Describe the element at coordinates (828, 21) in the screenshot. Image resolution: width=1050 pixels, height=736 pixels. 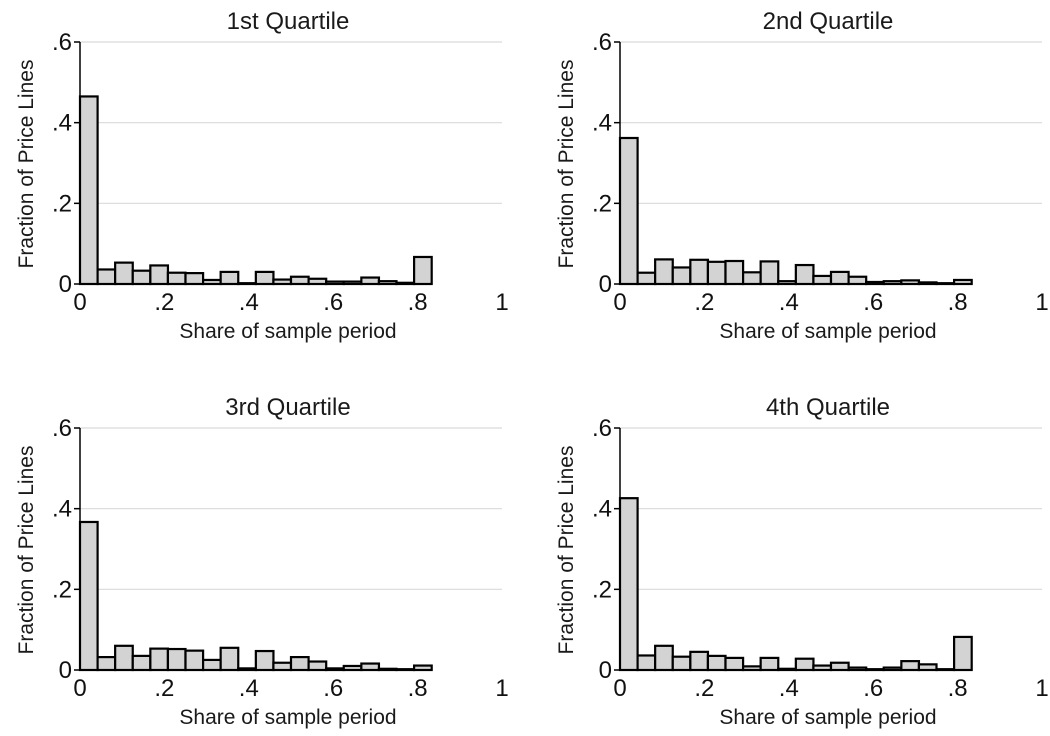
I see `chart-title: 2nd Quartile` at that location.